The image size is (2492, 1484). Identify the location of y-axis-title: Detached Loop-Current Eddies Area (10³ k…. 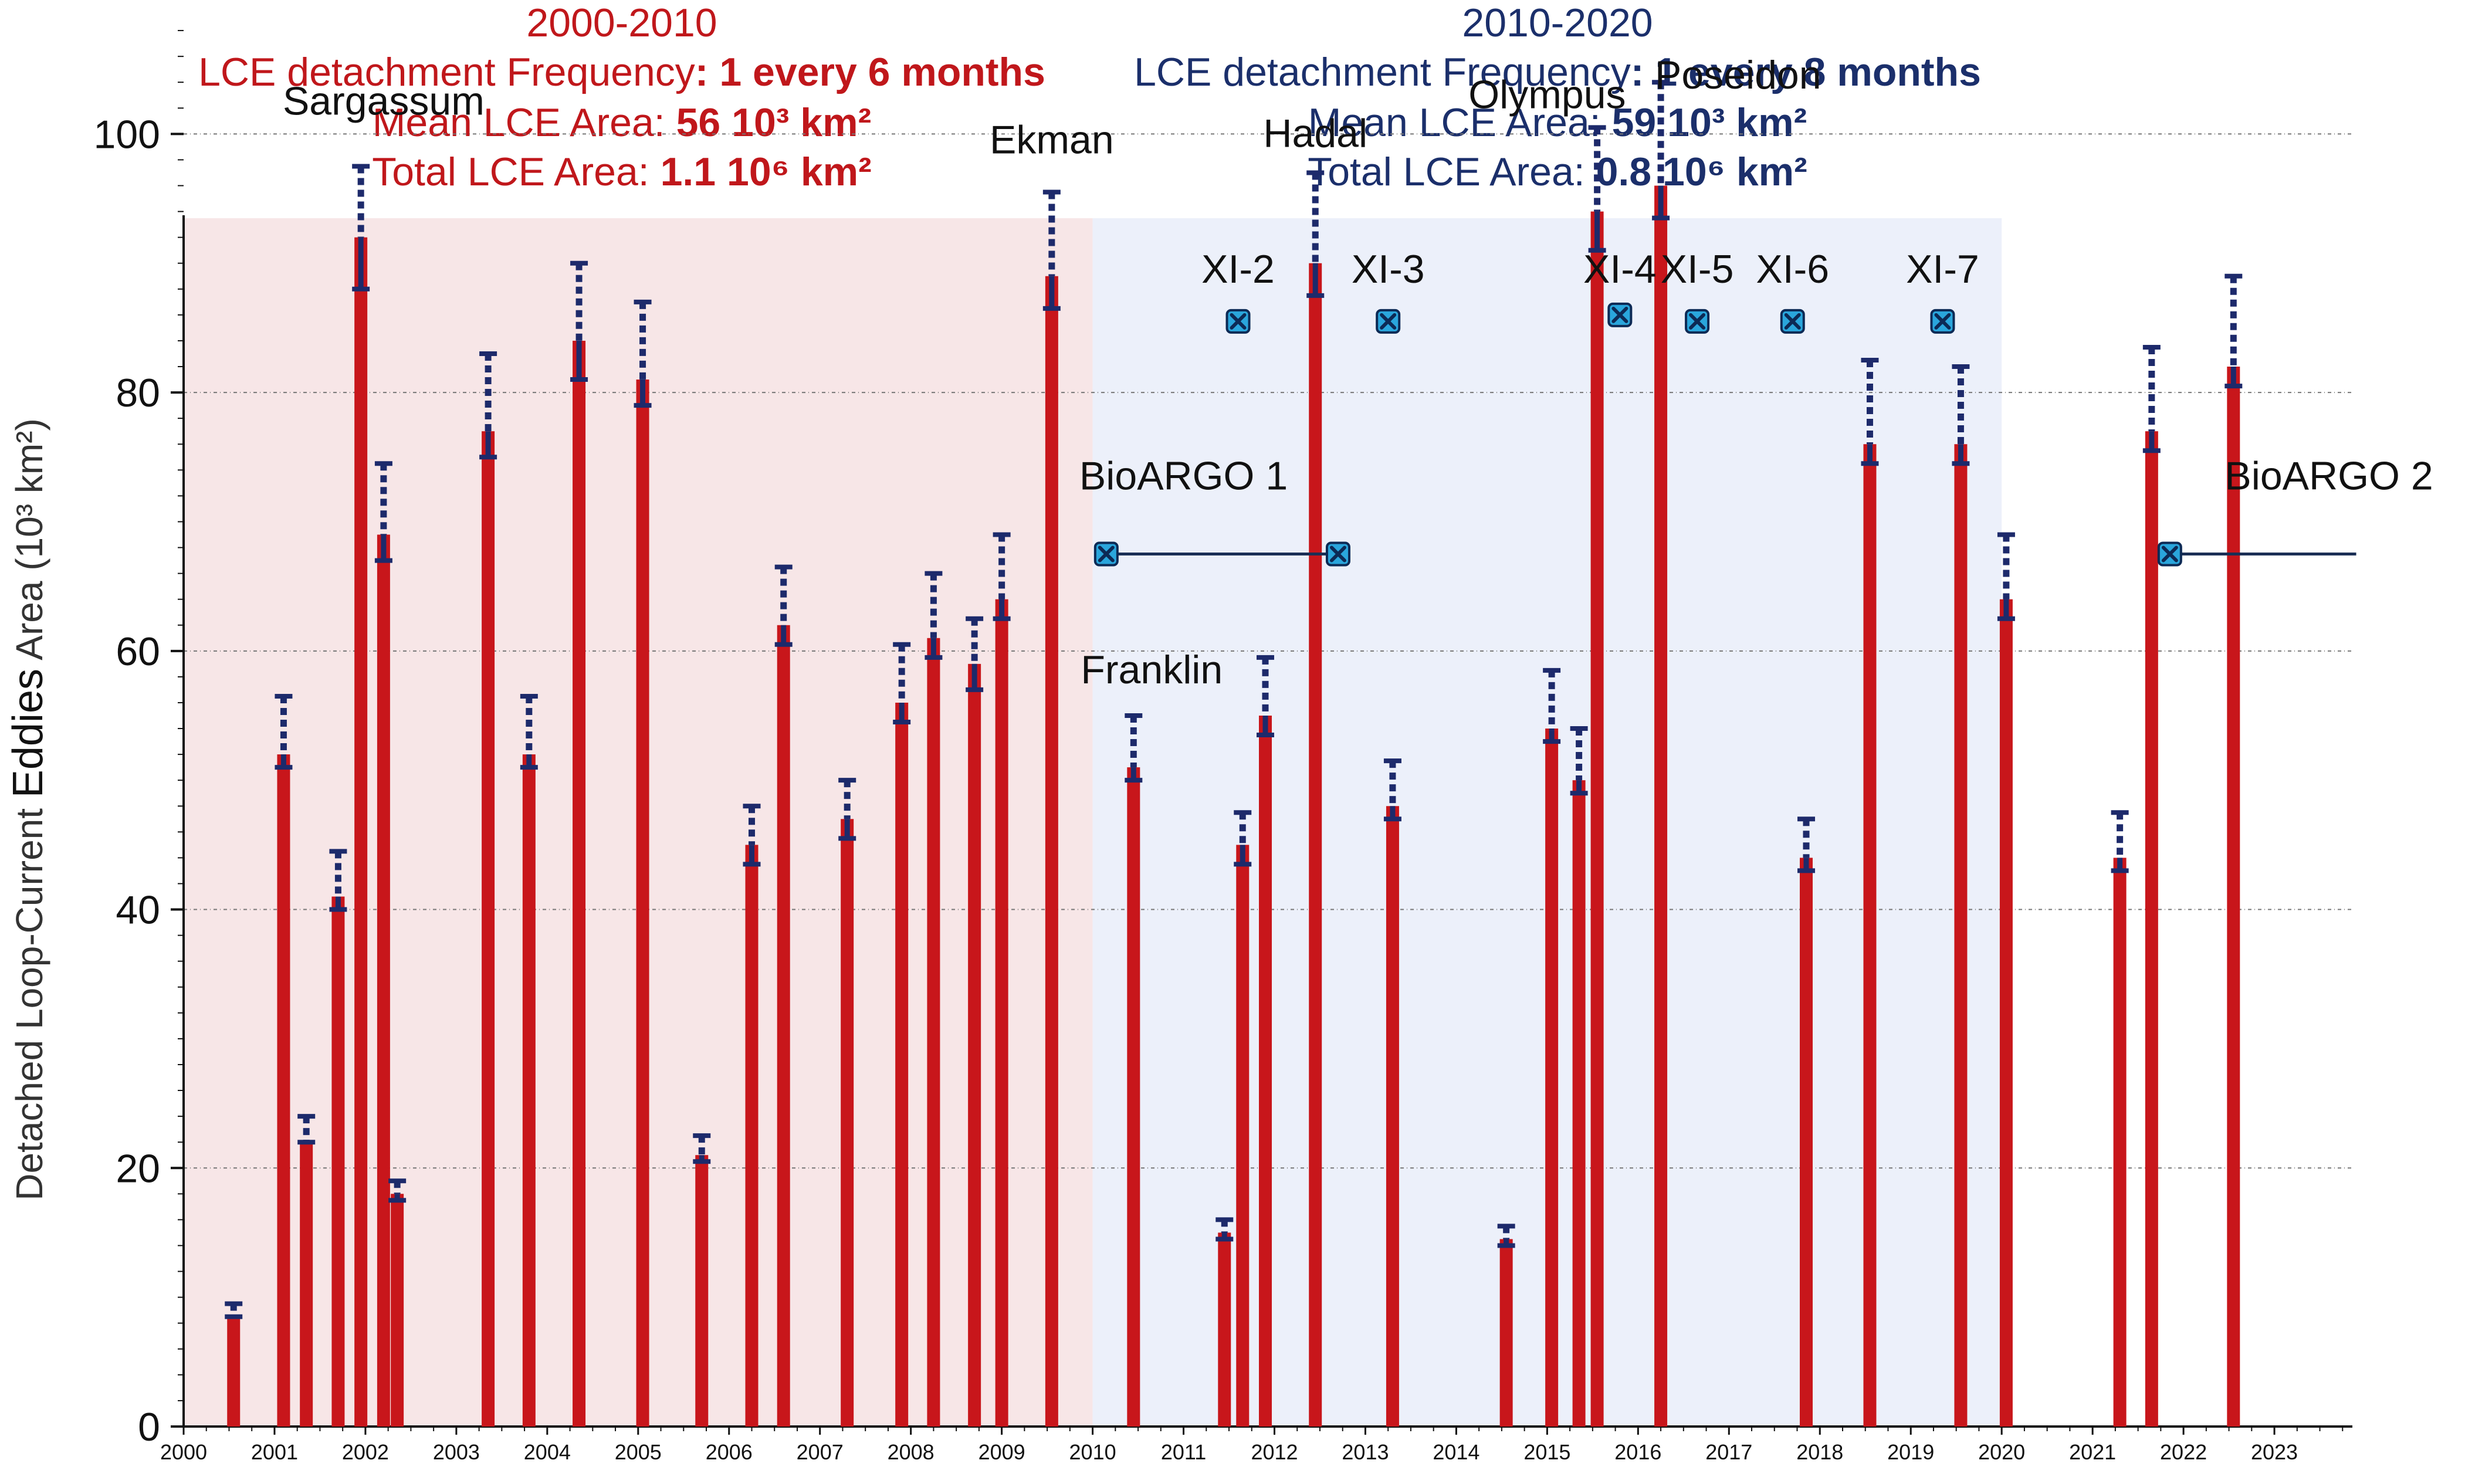
(28, 810).